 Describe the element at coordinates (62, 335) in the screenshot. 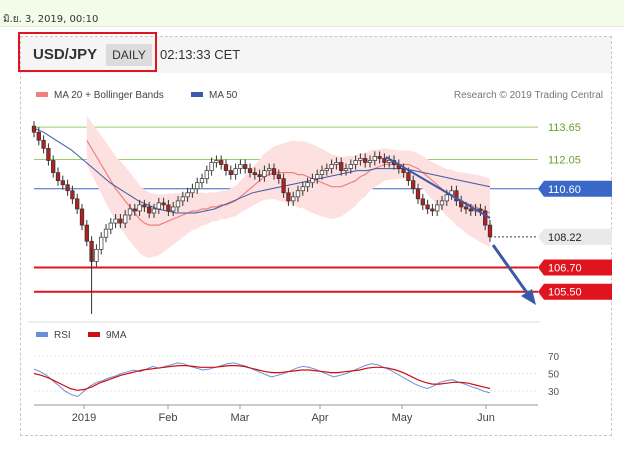

I see `legend-rsi-label: RSI` at that location.